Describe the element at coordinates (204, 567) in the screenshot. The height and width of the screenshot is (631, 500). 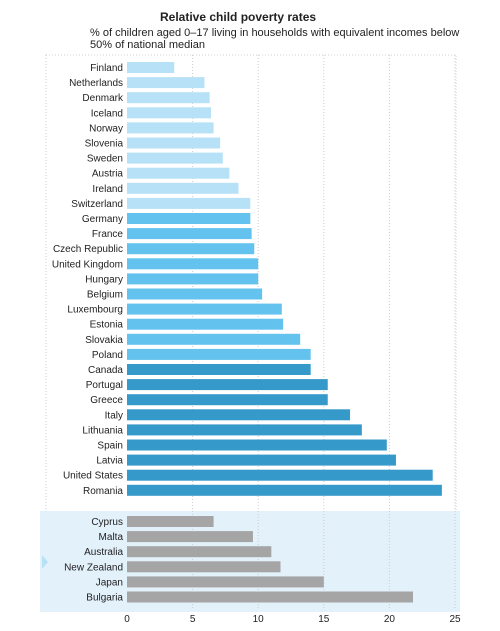
I see `bar-new-zealand` at that location.